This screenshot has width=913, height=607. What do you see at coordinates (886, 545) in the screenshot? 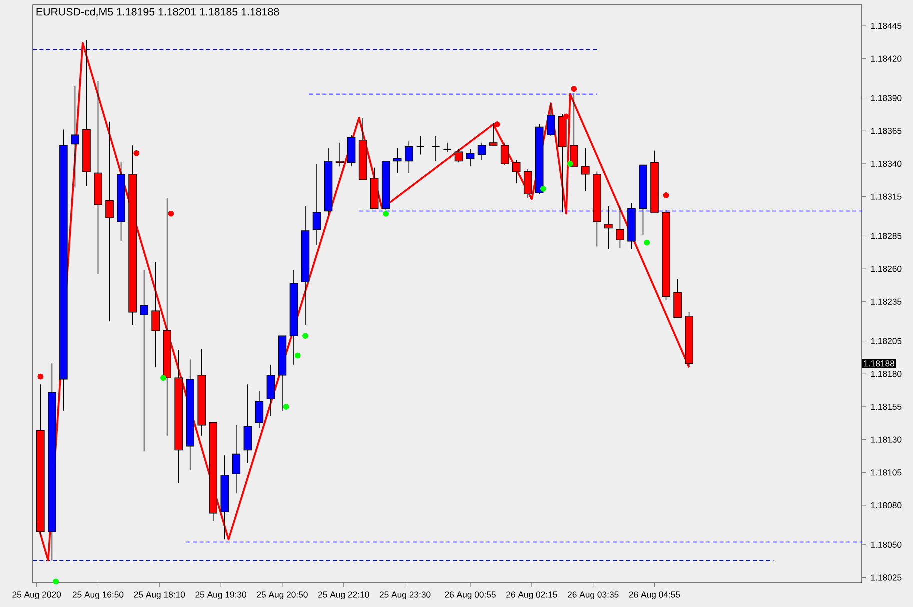
I see `y-tick-label: 1.18050` at bounding box center [886, 545].